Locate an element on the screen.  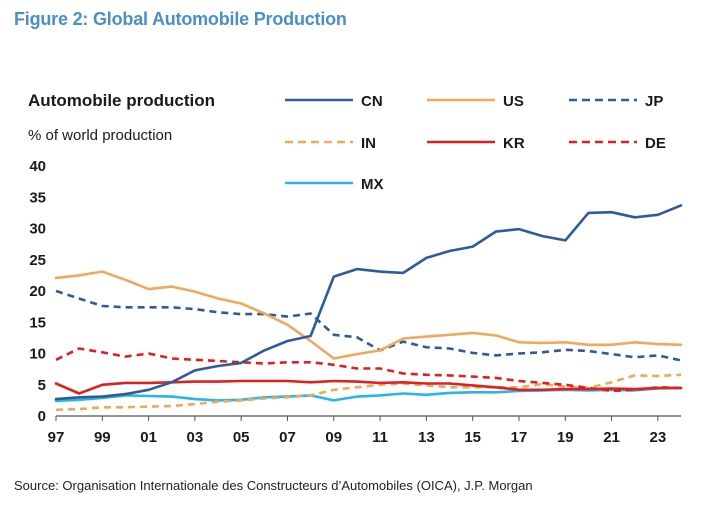
x-tick-label: 13 is located at coordinates (426, 437).